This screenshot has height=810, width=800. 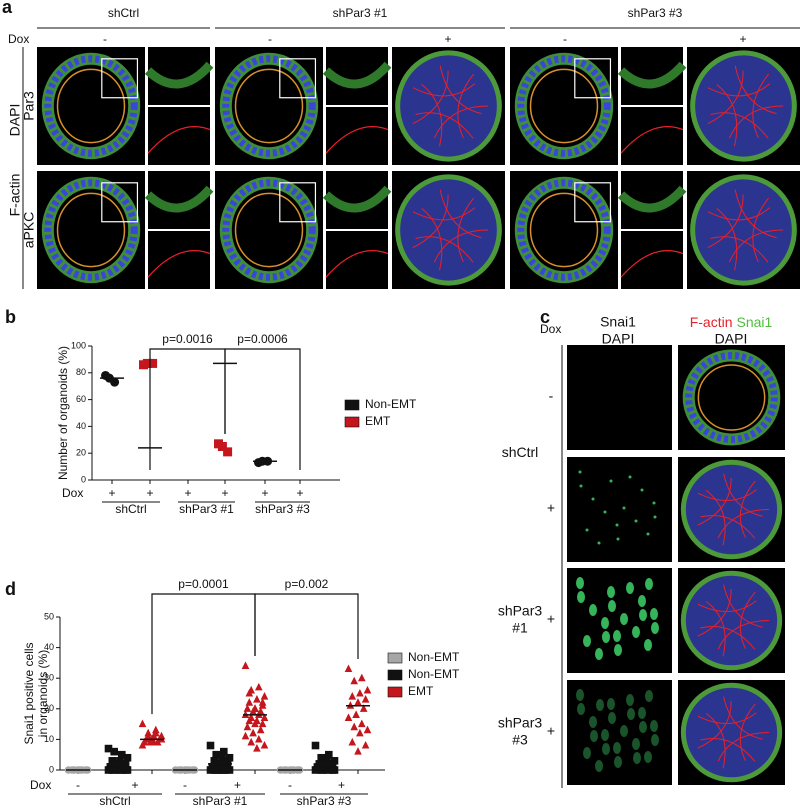 What do you see at coordinates (49, 678) in the screenshot?
I see `y-tick-label: 30` at bounding box center [49, 678].